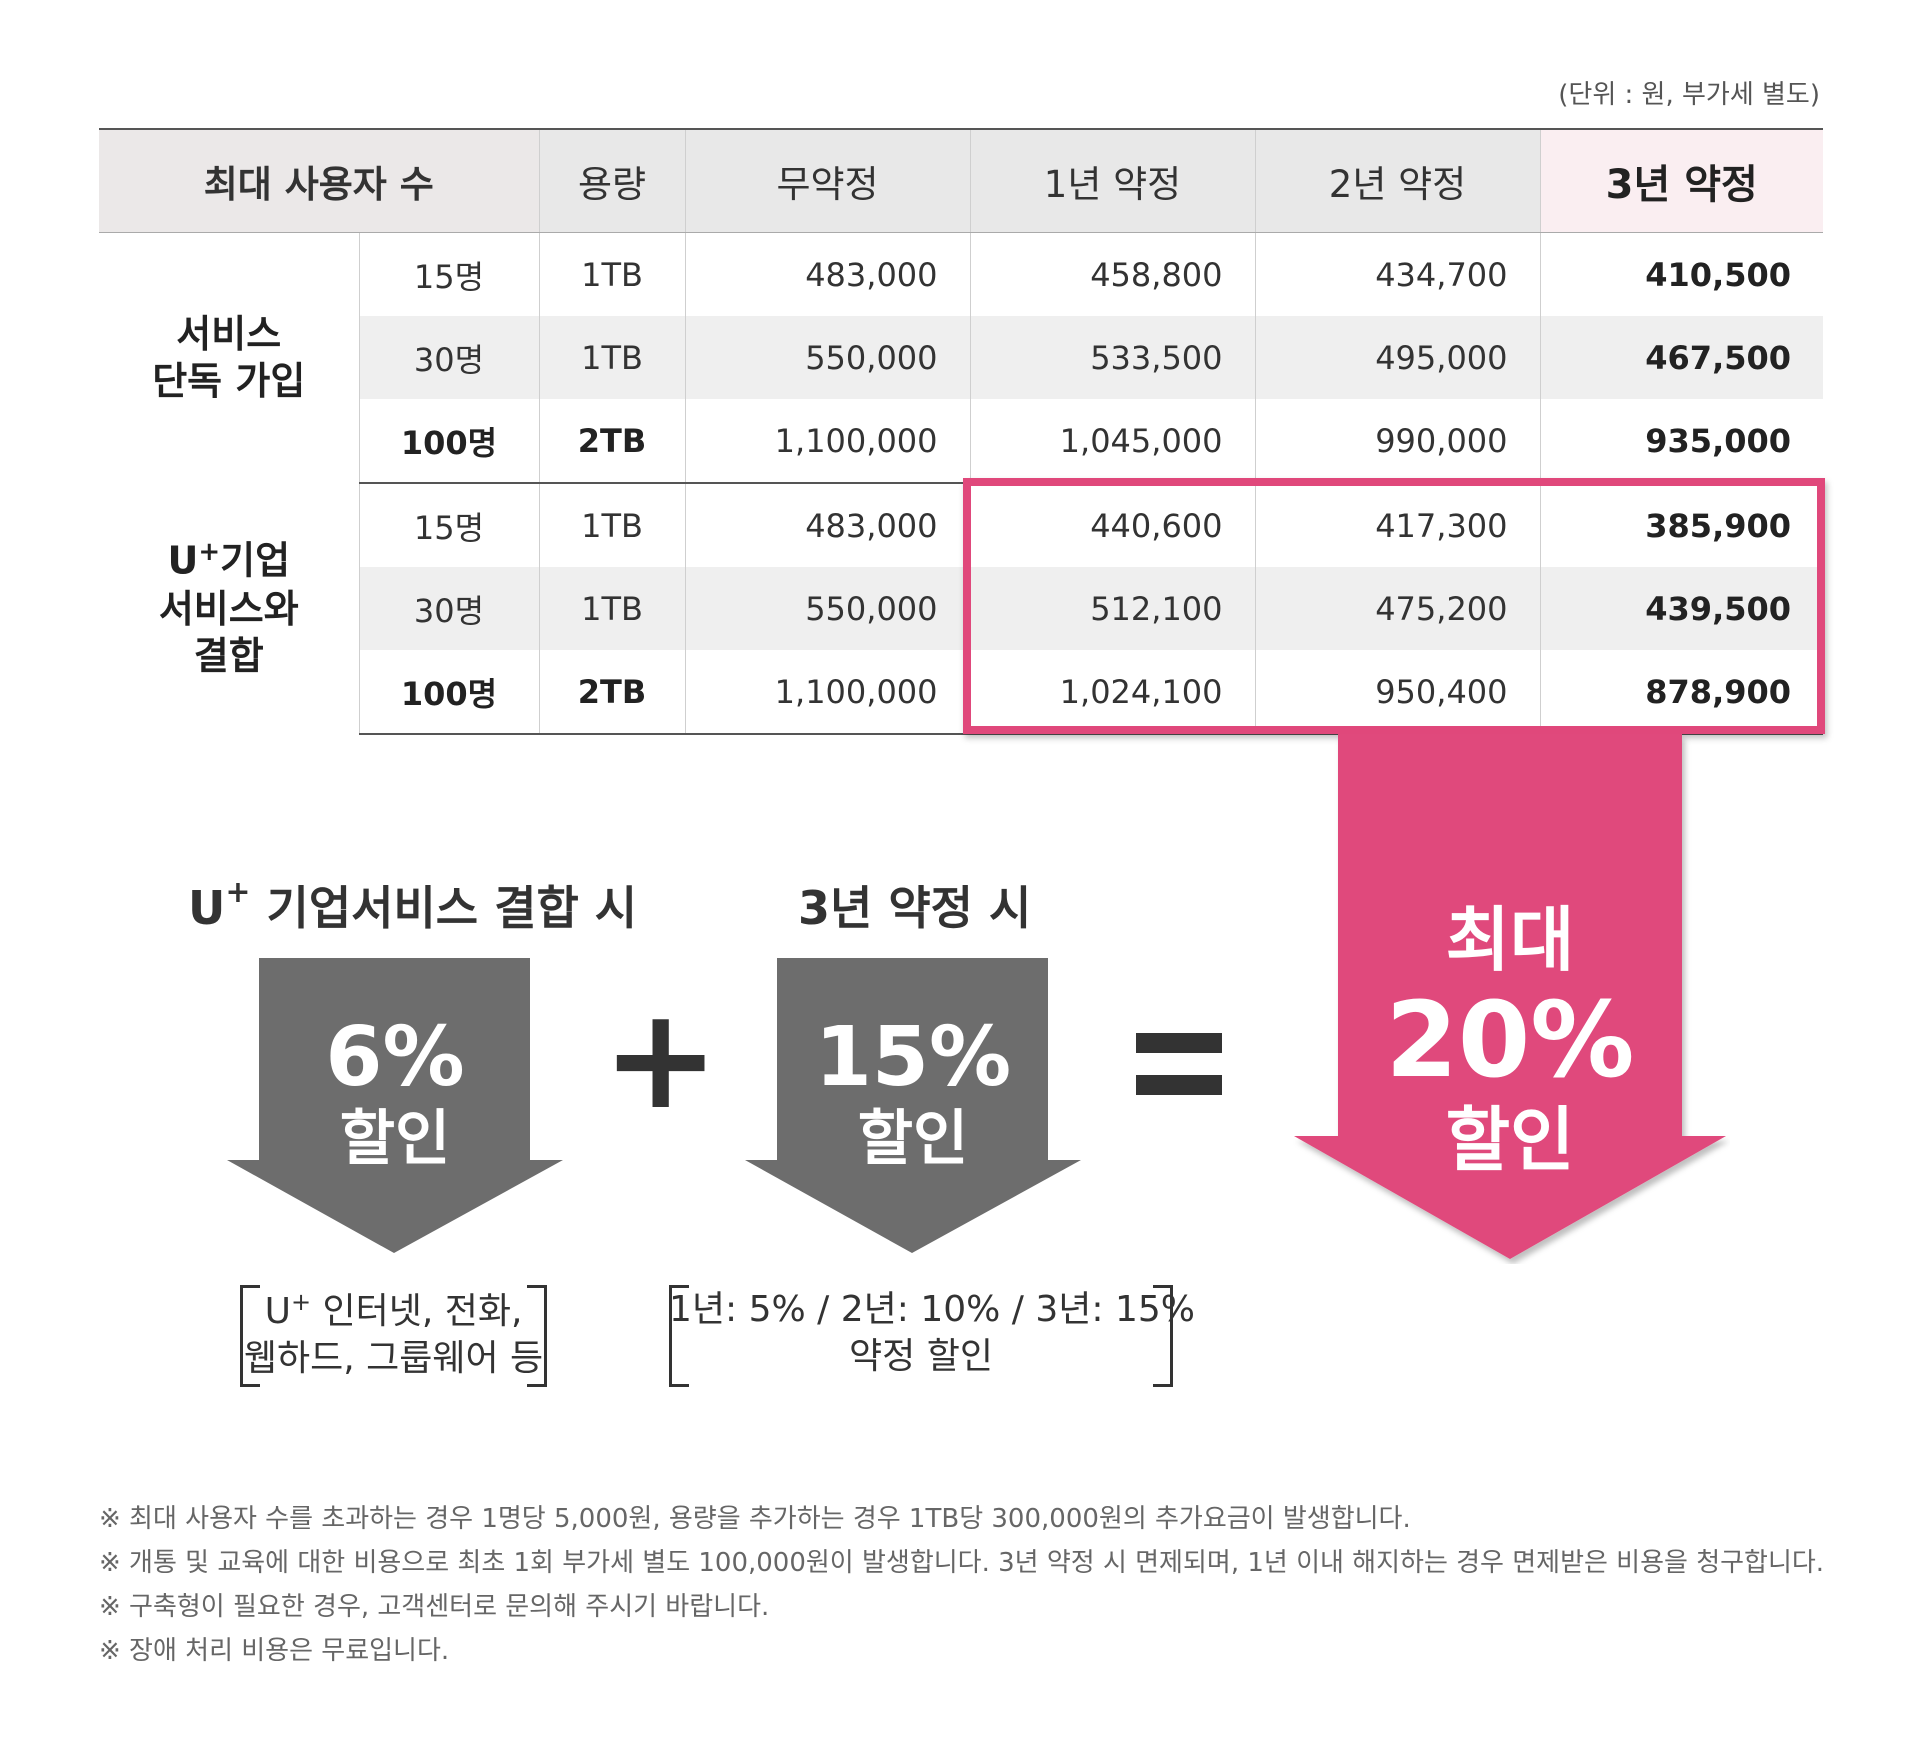 The height and width of the screenshot is (1741, 1920). I want to click on cell-price-1y: 512,100, so click(1112, 608).